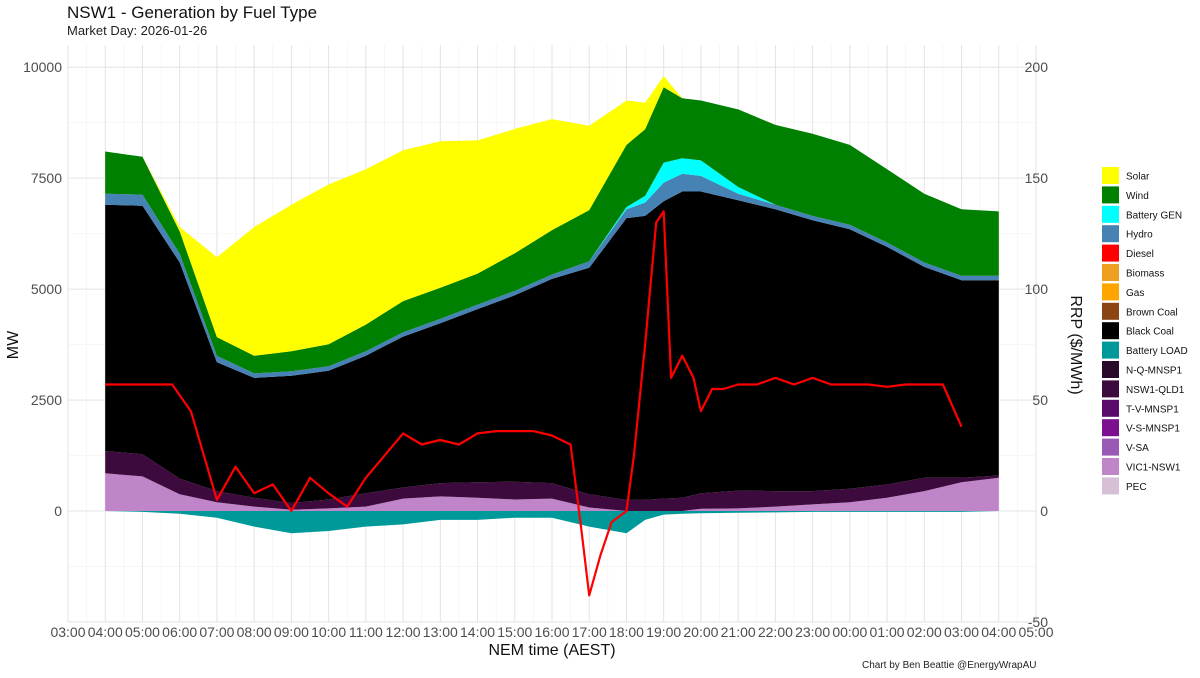  I want to click on chart-caption: Chart by Ben Beattie @EnergyWrapAU, so click(949, 665).